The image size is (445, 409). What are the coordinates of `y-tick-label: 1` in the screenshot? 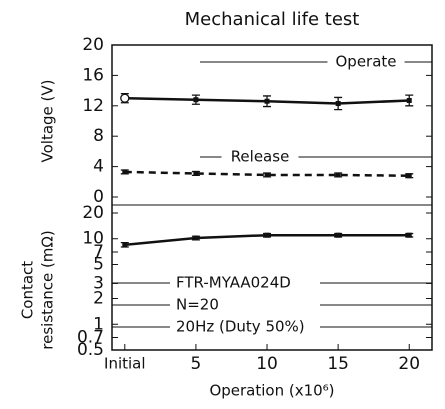 It's located at (98, 324).